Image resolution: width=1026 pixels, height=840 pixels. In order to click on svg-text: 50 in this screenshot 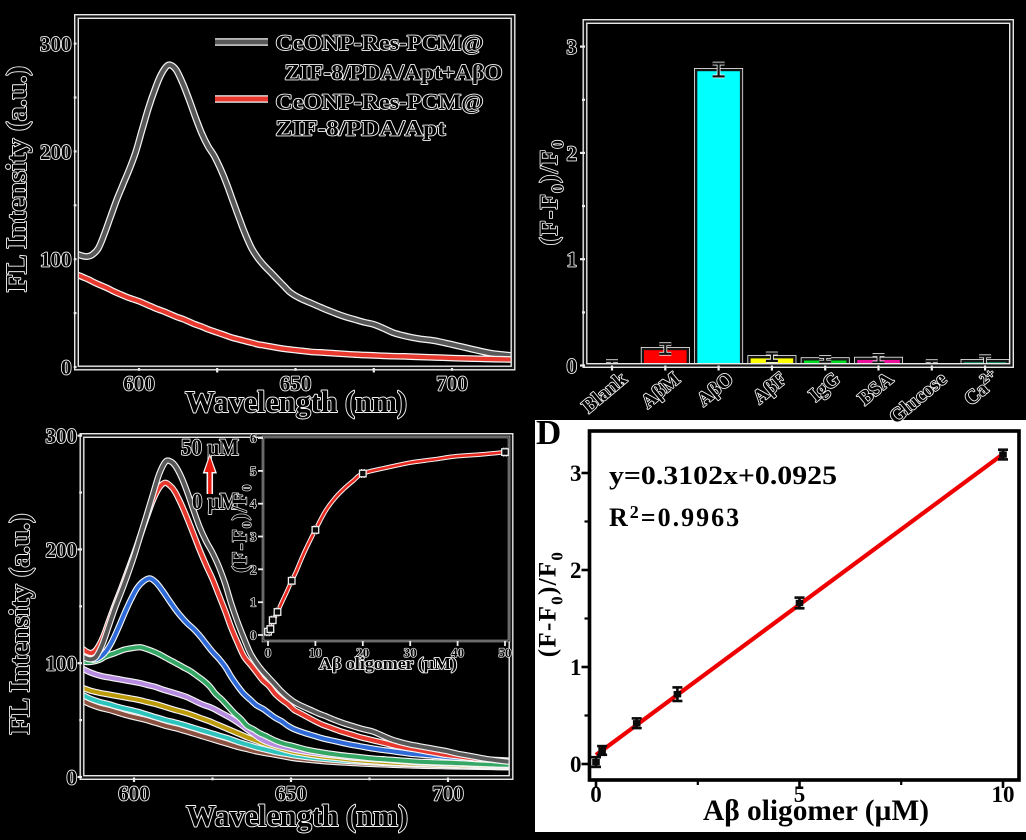, I will do `click(505, 652)`.